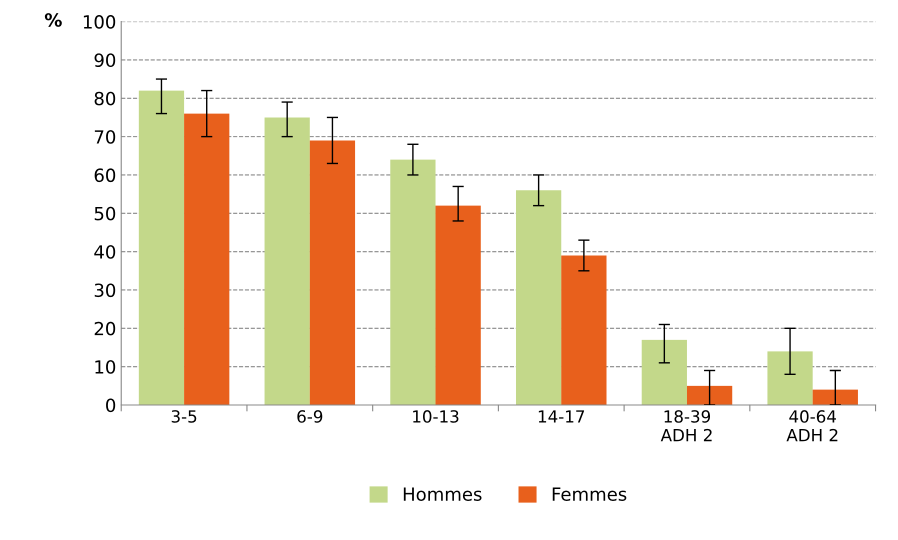 This screenshot has height=540, width=898. I want to click on y-tick-label: 70, so click(105, 137).